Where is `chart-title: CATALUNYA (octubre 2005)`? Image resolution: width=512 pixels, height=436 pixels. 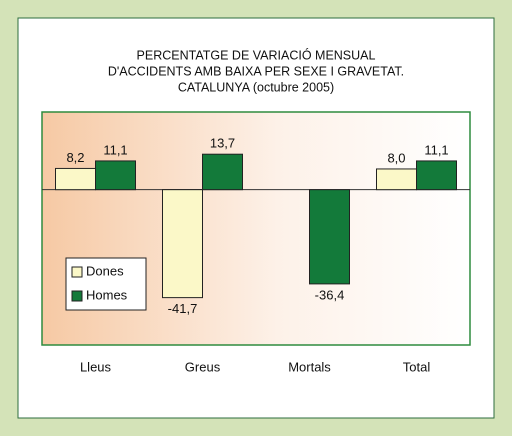 chart-title: CATALUNYA (octubre 2005) is located at coordinates (256, 87).